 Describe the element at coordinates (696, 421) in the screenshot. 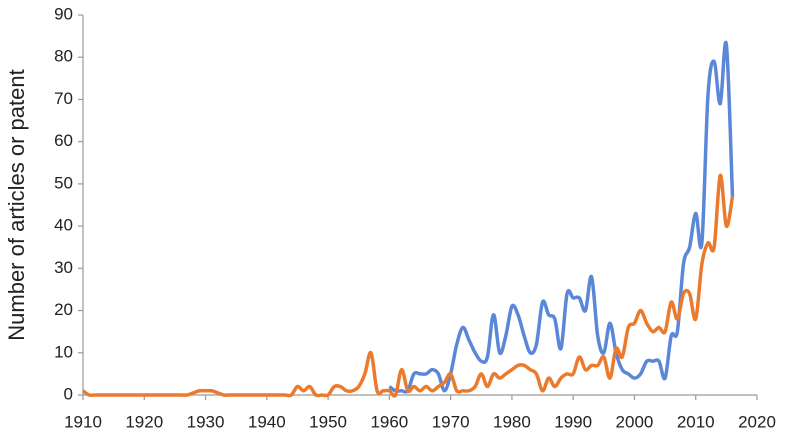

I see `x-tick-label: 2010` at that location.